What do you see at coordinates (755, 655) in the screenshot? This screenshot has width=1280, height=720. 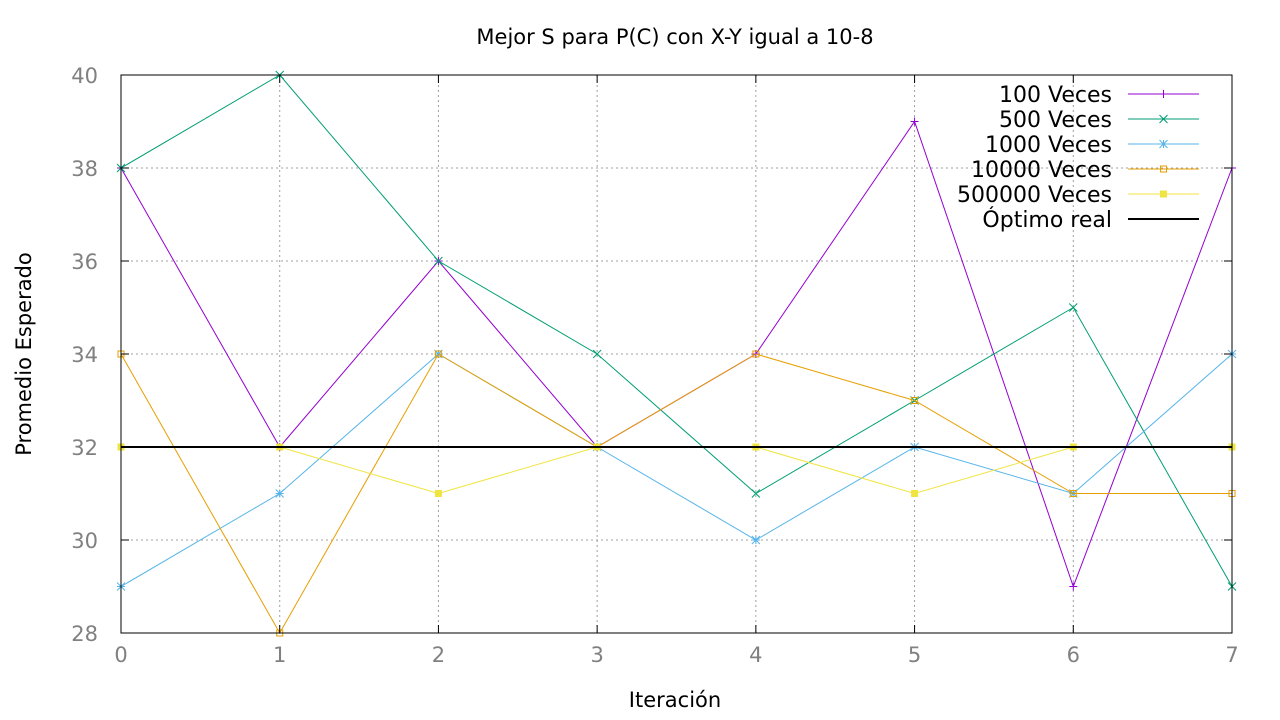 I see `x-tick-label: 4` at bounding box center [755, 655].